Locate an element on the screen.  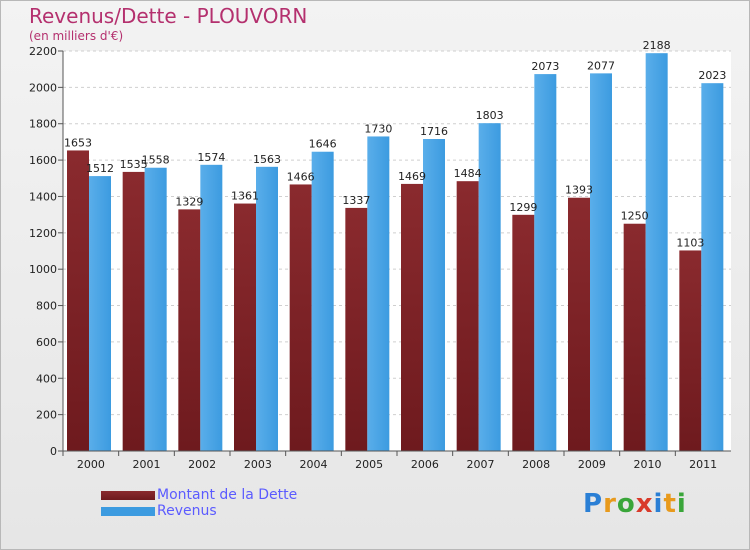
legend-label-revenus: Revenus is located at coordinates (187, 511).